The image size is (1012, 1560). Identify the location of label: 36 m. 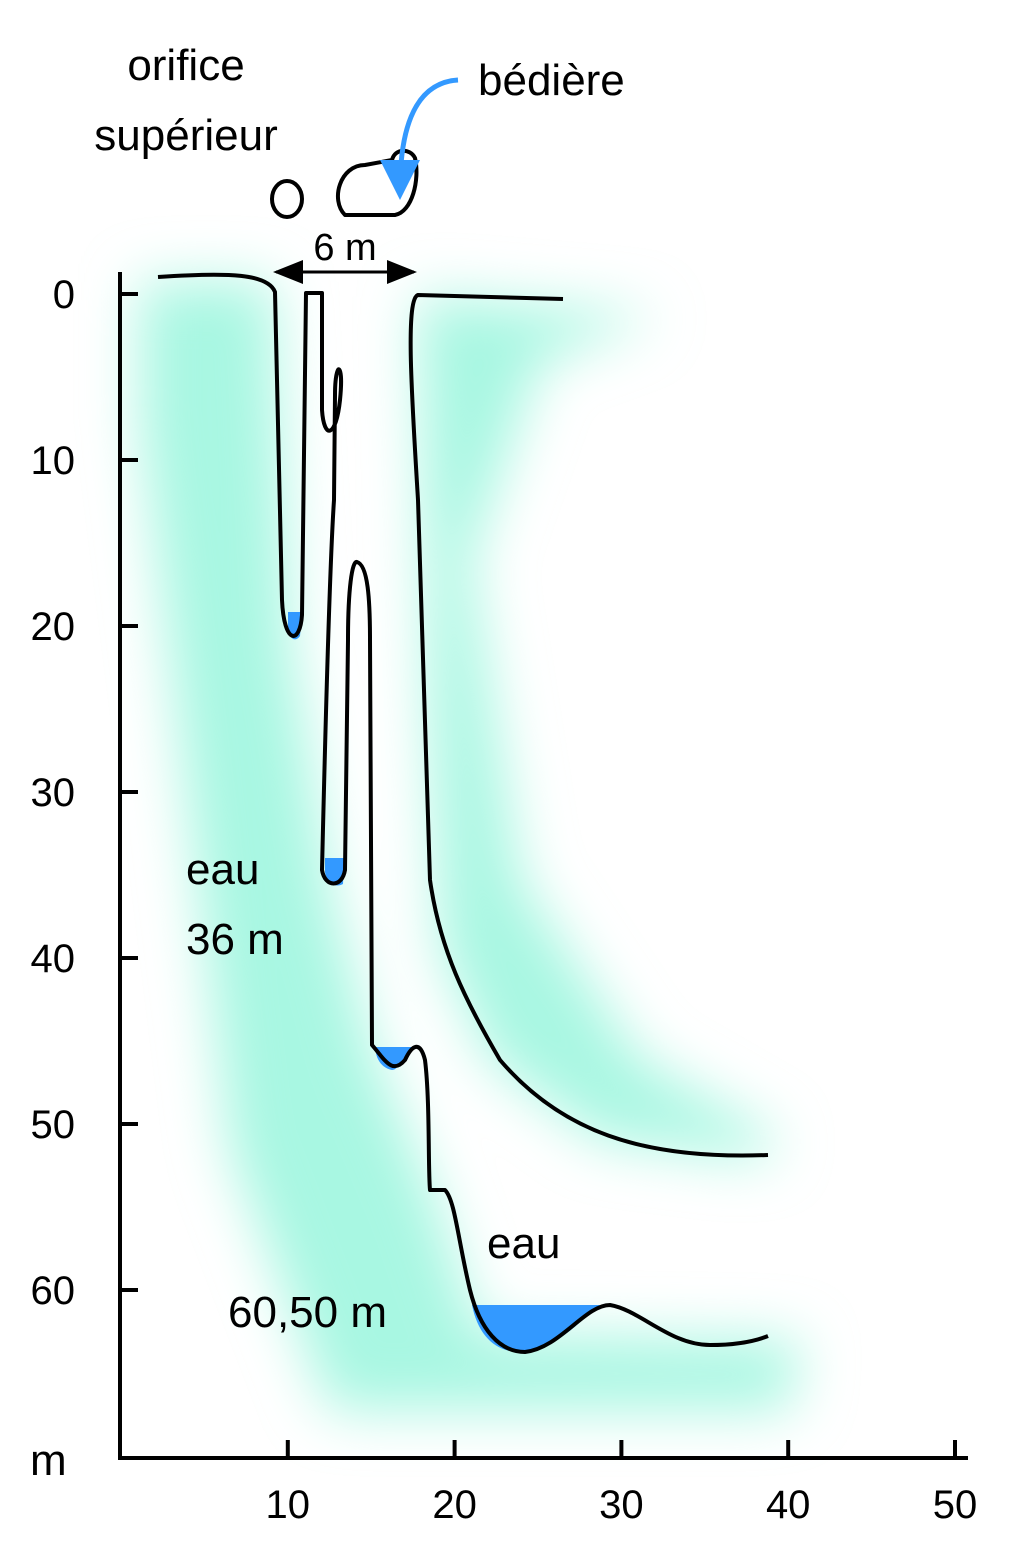
(235, 939).